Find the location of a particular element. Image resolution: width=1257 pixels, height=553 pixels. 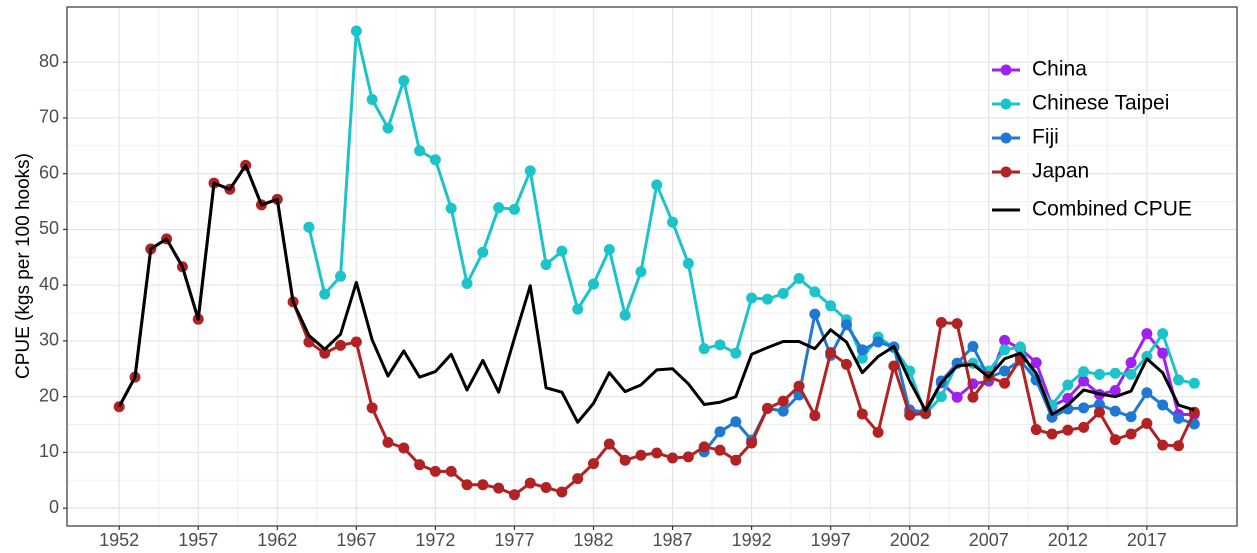

y-tick-label: 70 is located at coordinates (49, 117).